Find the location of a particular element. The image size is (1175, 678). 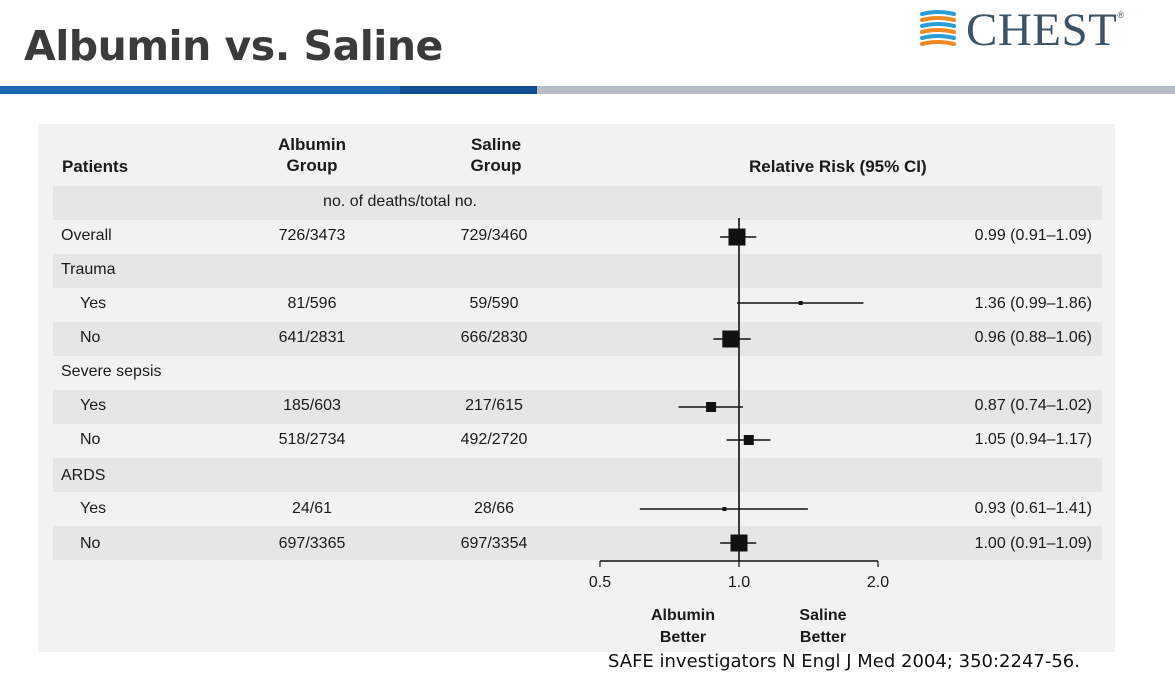

header-bar-dark-blue is located at coordinates (468, 90).